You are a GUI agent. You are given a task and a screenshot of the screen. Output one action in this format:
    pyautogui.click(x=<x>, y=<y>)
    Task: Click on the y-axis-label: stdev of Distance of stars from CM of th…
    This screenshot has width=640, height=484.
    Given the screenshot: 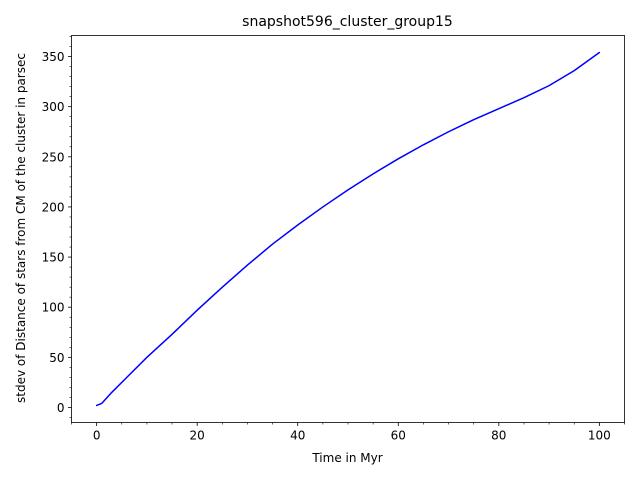 What is the action you would take?
    pyautogui.click(x=21, y=228)
    